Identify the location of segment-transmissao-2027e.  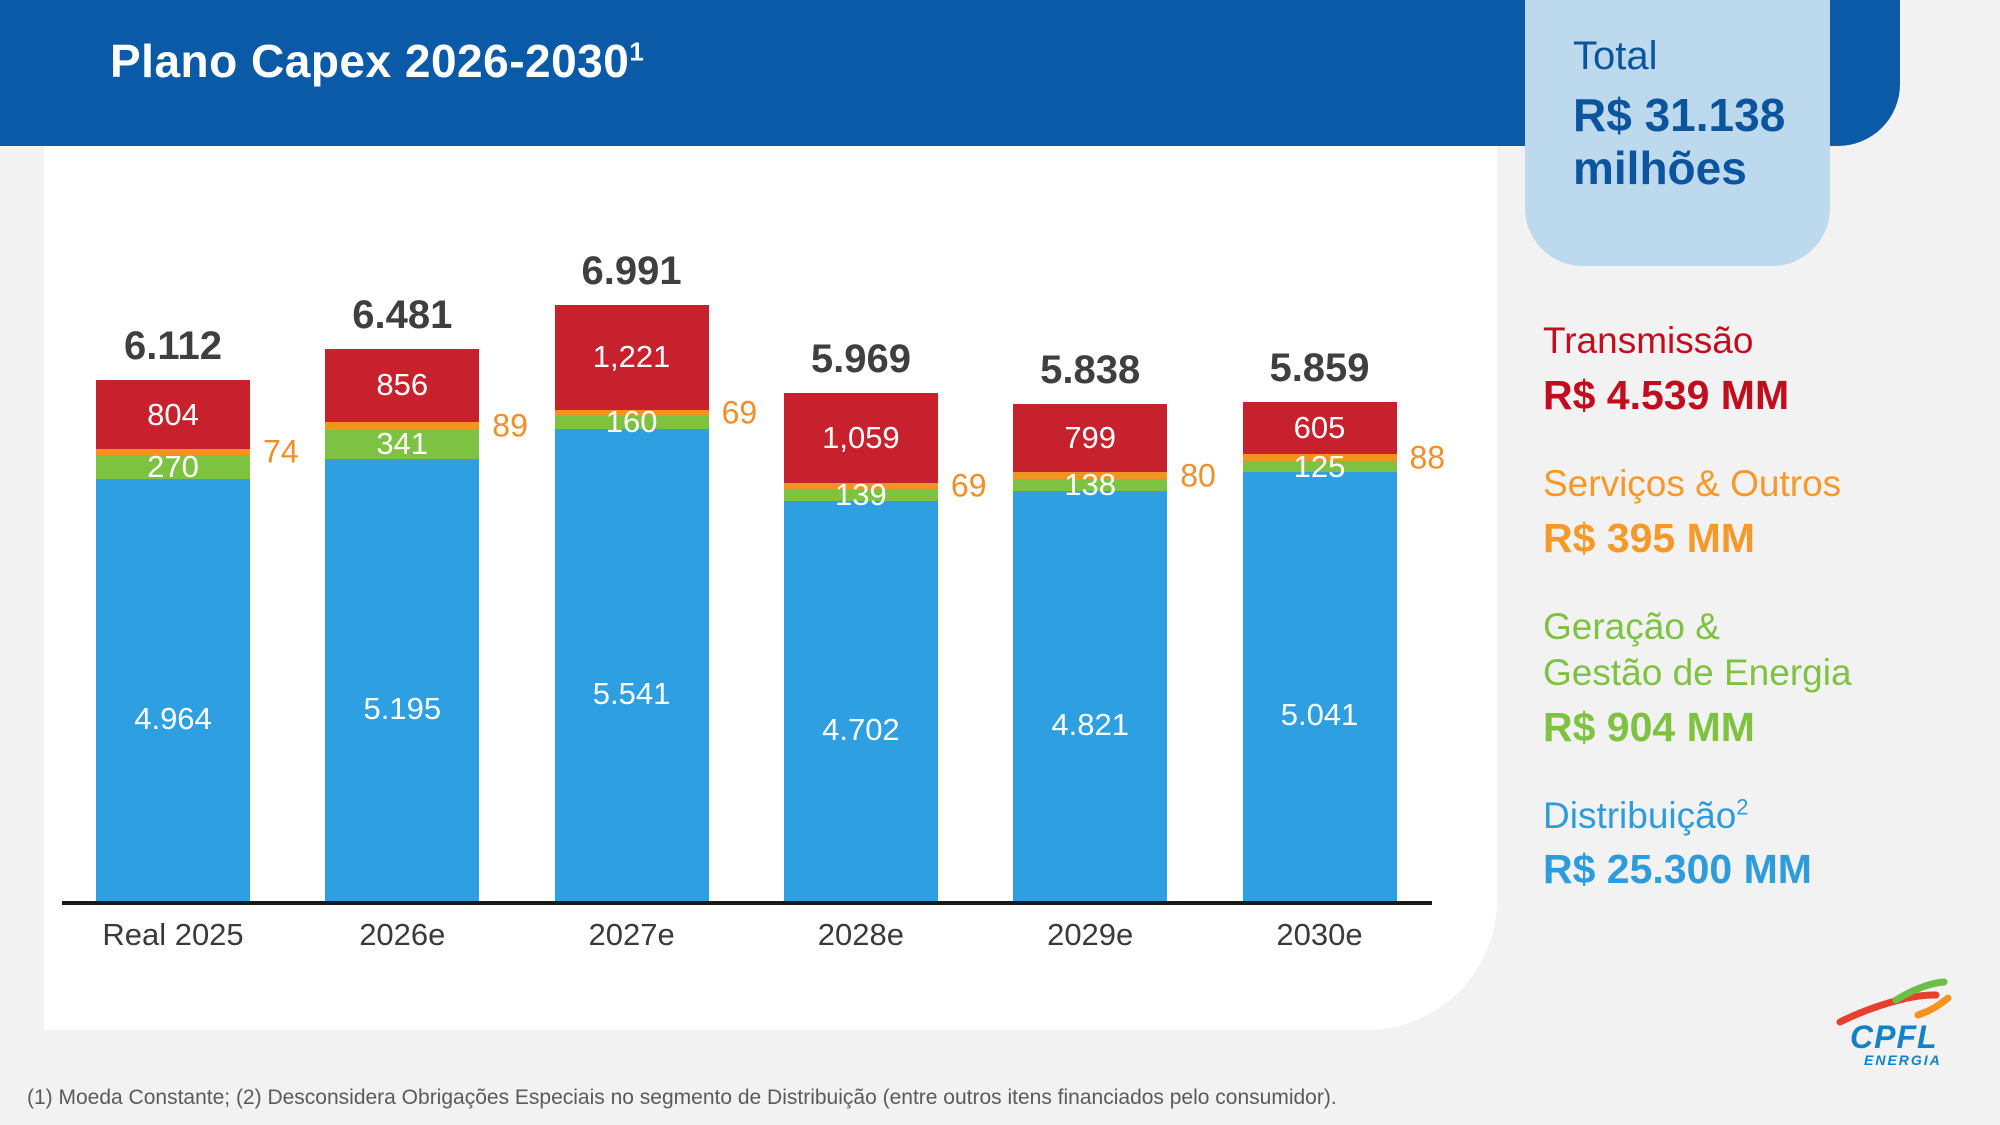
(631, 357).